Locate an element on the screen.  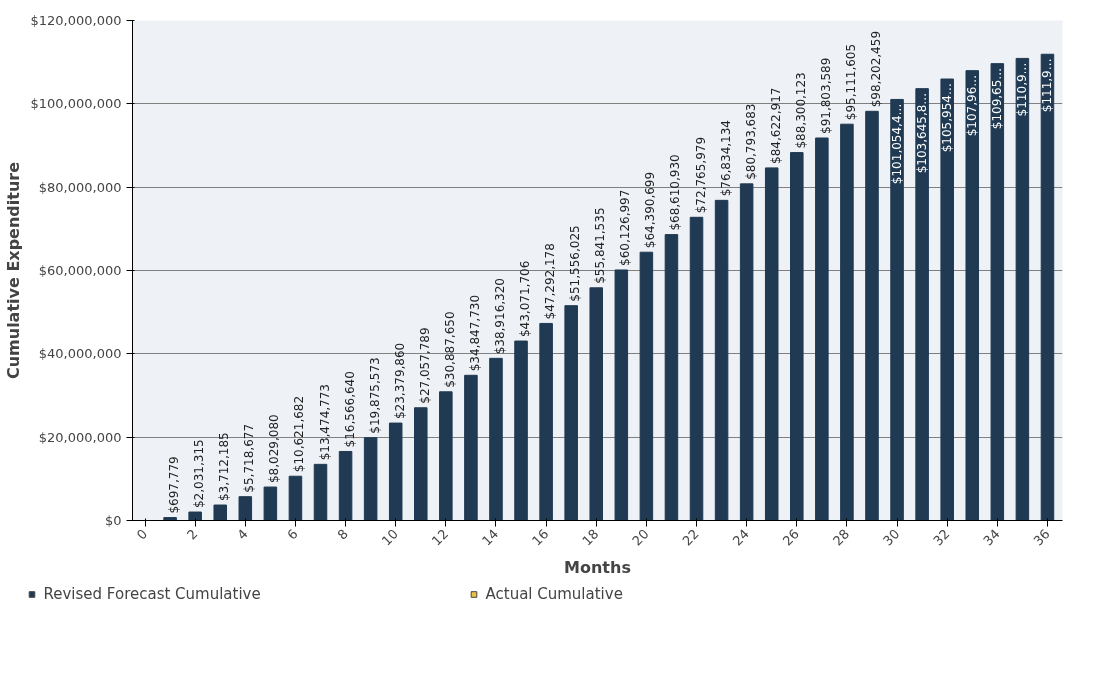
x-tick-label: 12 is located at coordinates (440, 537).